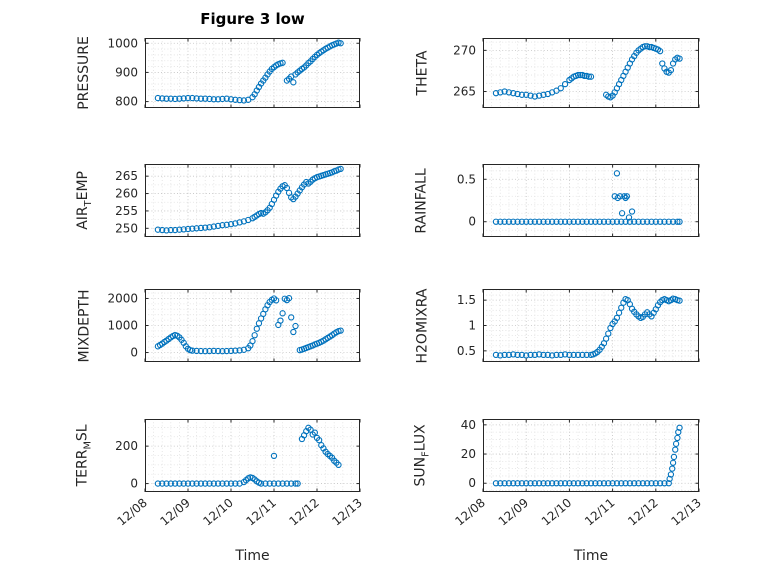 The width and height of the screenshot is (778, 583). Describe the element at coordinates (422, 200) in the screenshot. I see `y-axis-label-rainfall: RAINFALL` at that location.